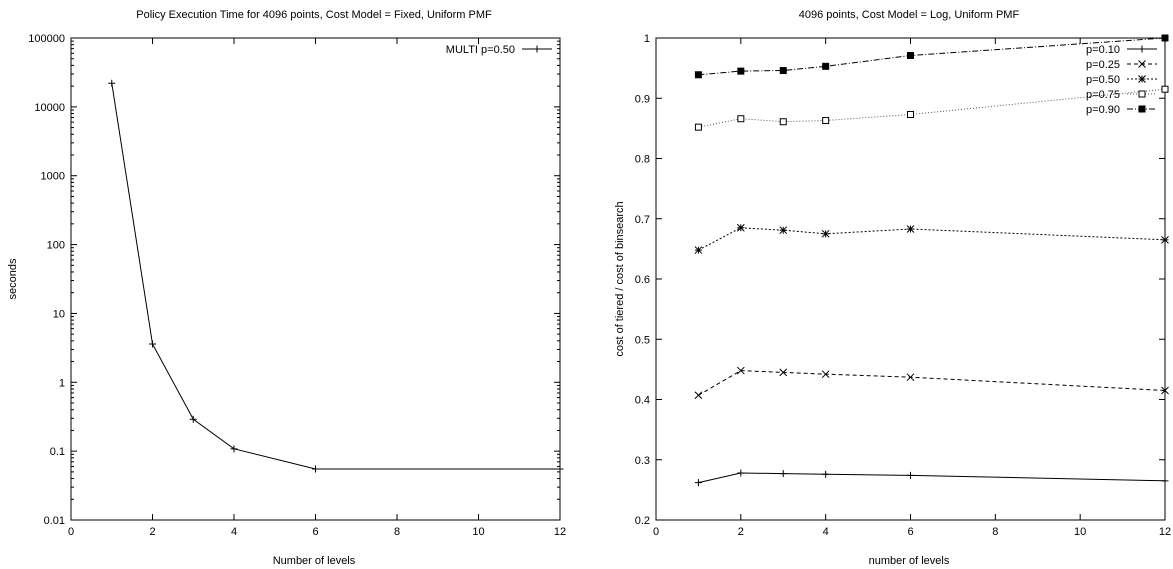 The width and height of the screenshot is (1173, 569). I want to click on left-x-tick-label: 12, so click(560, 532).